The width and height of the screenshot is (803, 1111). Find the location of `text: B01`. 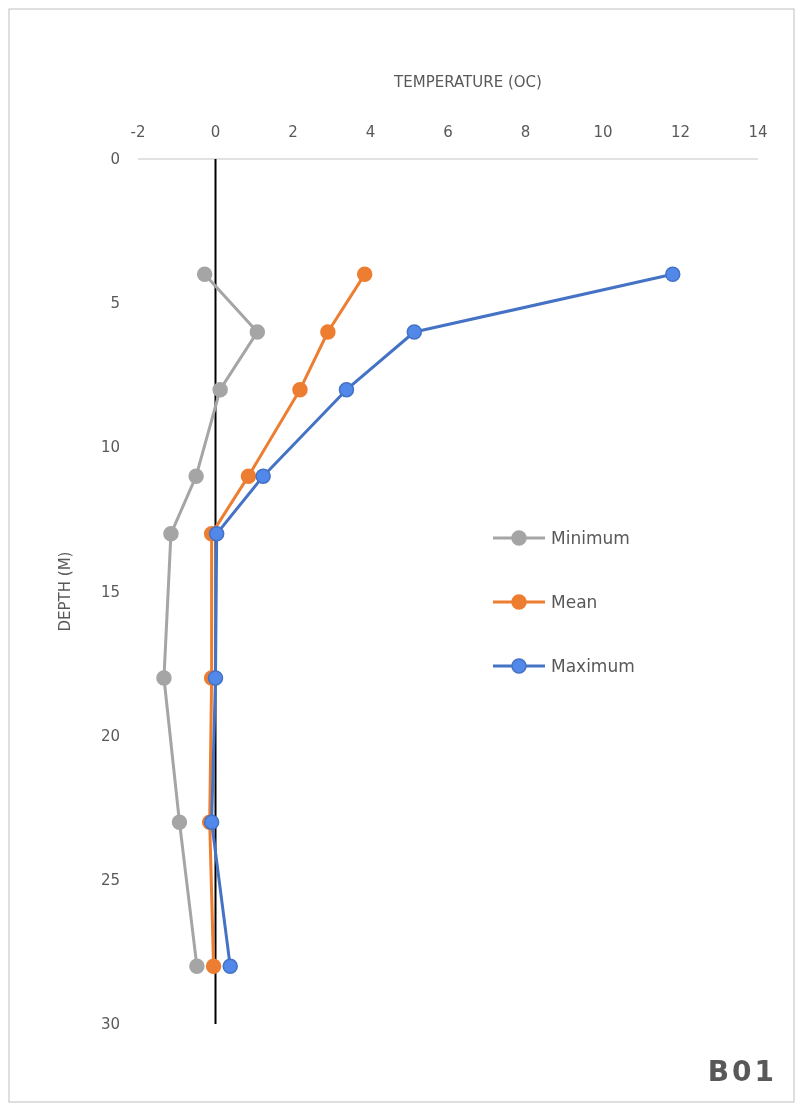

text: B01 is located at coordinates (742, 1071).